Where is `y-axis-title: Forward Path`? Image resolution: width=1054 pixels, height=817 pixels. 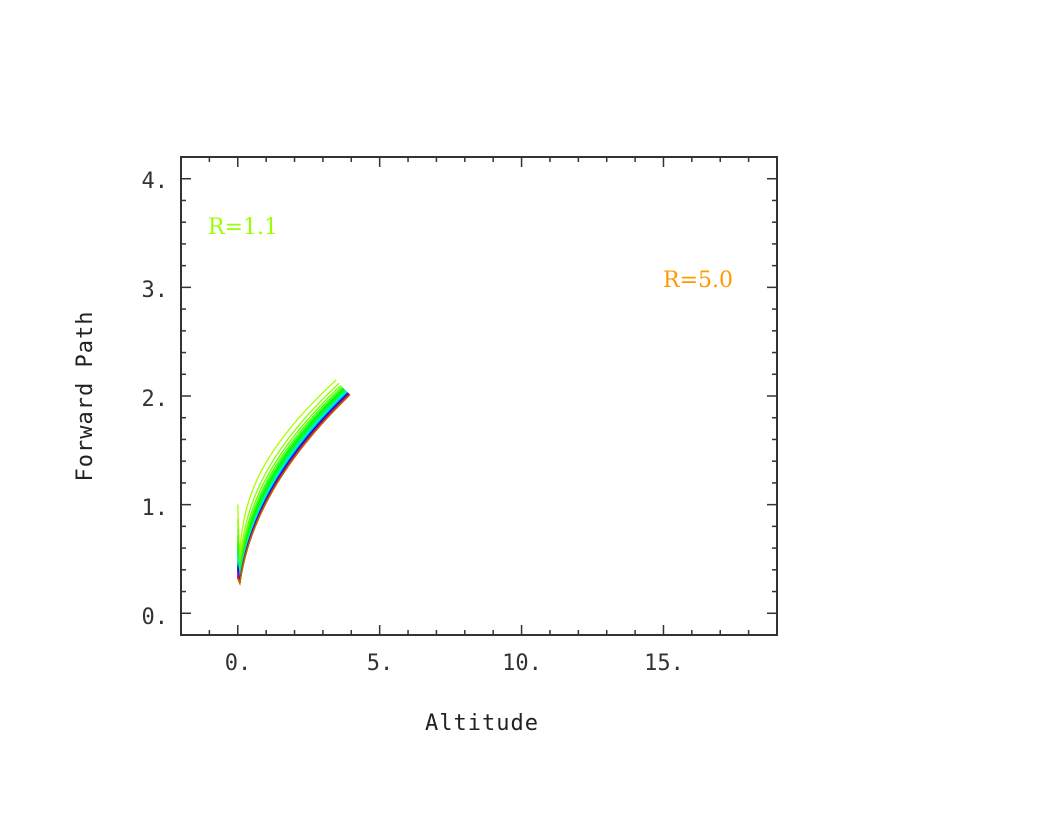
y-axis-title: Forward Path is located at coordinates (85, 396).